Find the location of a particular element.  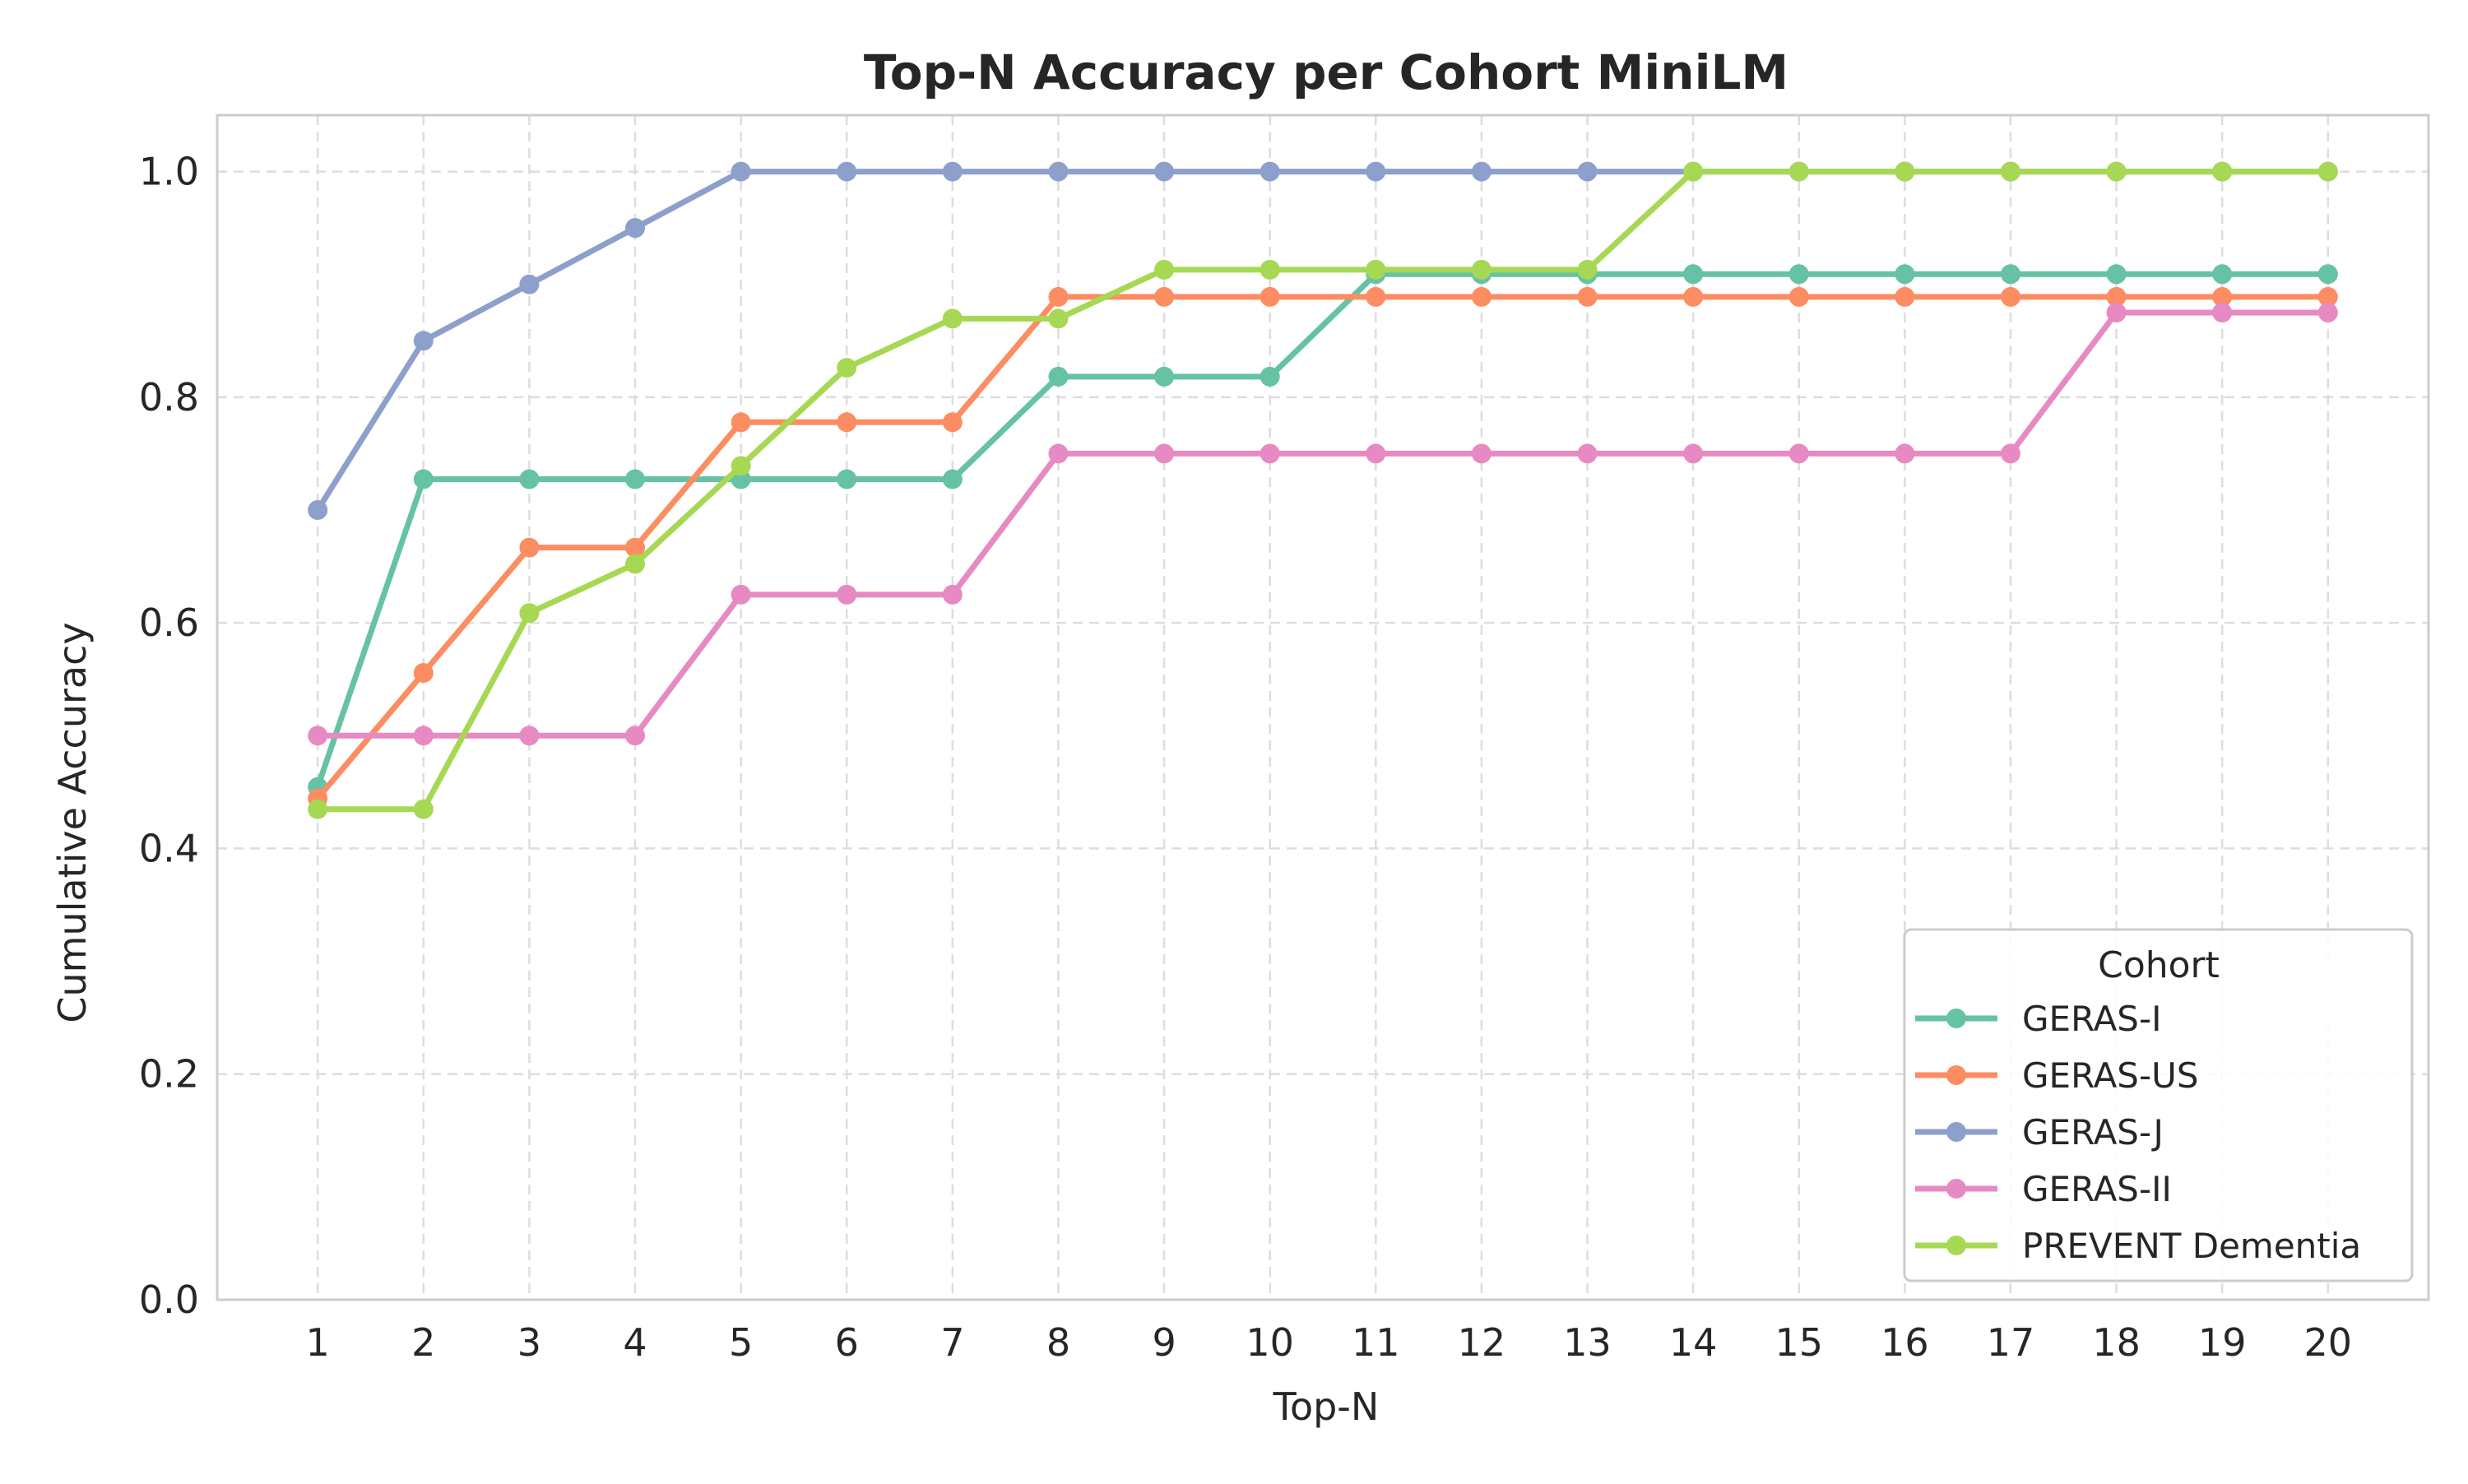

x-tick-label: 18 is located at coordinates (2116, 1342).